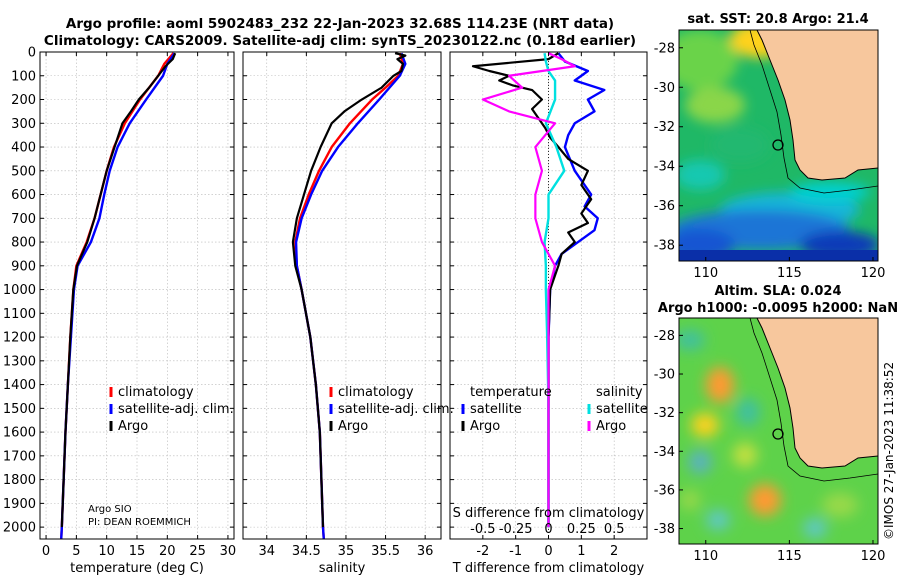 The image size is (900, 580). Describe the element at coordinates (482, 529) in the screenshot. I see `x2-tick-label: -0.5` at that location.